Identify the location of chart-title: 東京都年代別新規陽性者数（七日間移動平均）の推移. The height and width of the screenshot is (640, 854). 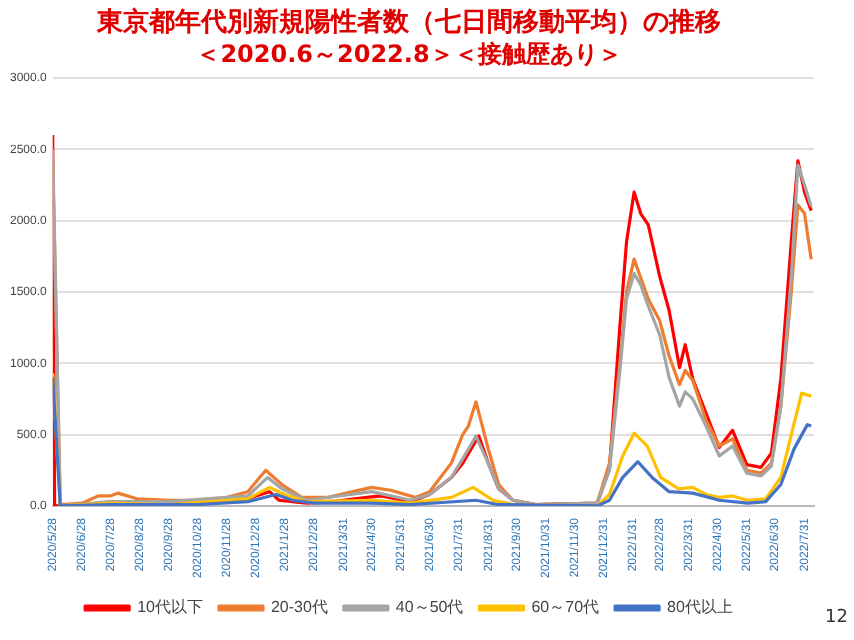
(408, 22).